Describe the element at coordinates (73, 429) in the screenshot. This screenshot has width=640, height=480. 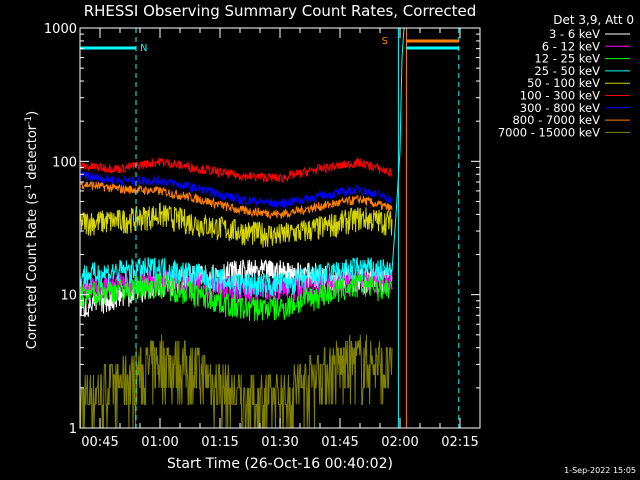
I see `y-tick-label: 1` at that location.